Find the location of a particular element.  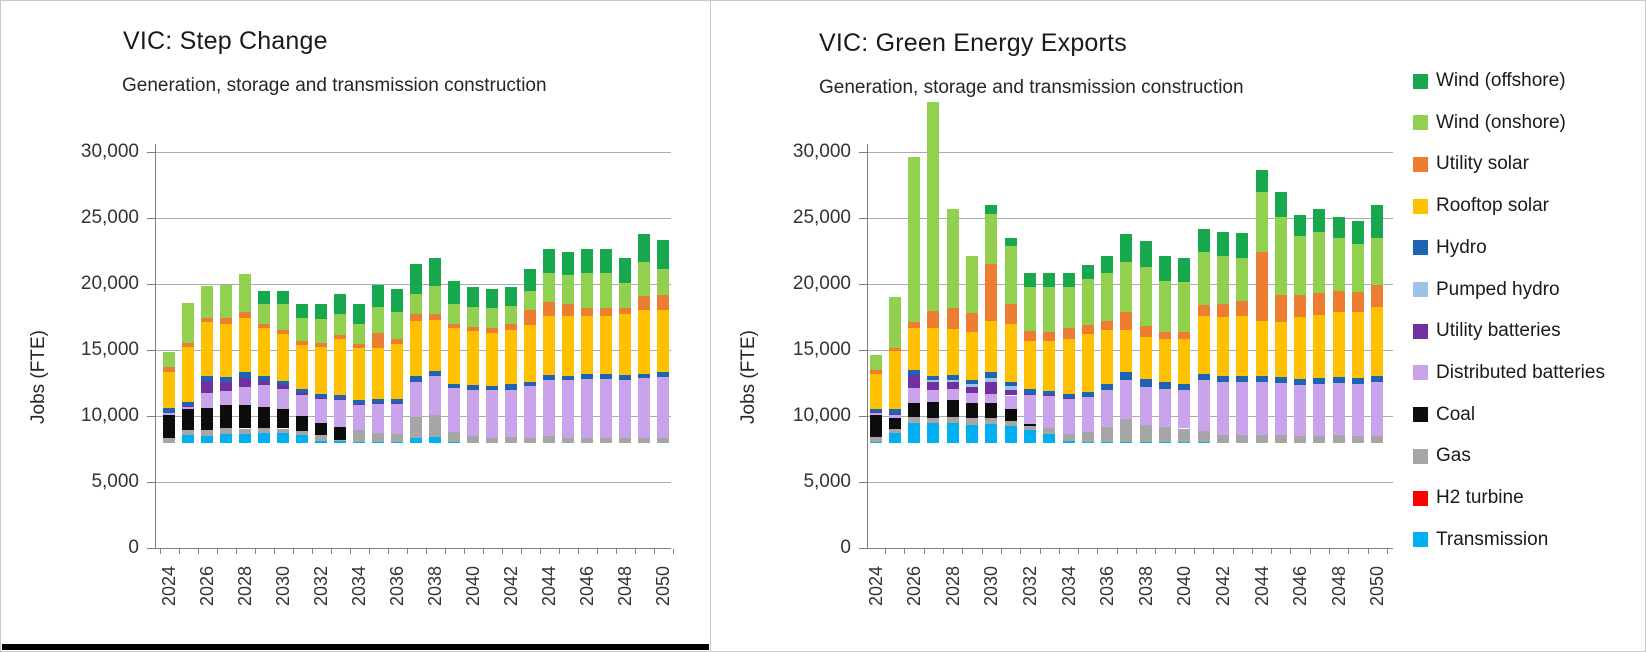

bar-2046 is located at coordinates (587, 274).